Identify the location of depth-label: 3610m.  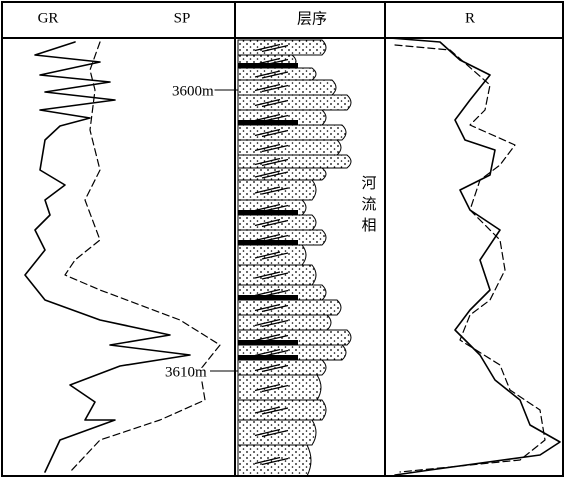
(186, 372).